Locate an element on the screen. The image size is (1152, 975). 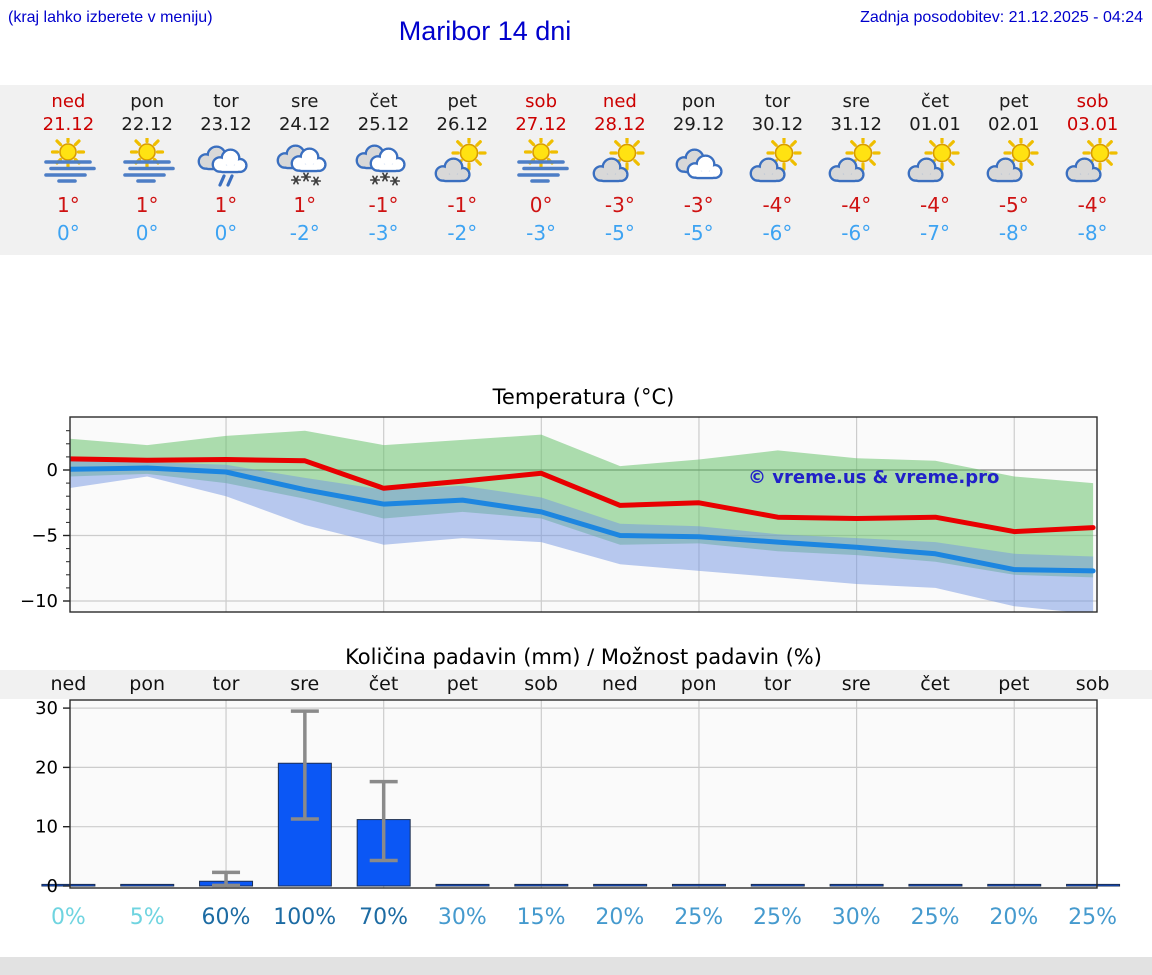
forecast-day-column: ned 21.12 1° 0° is located at coordinates (68, 170).